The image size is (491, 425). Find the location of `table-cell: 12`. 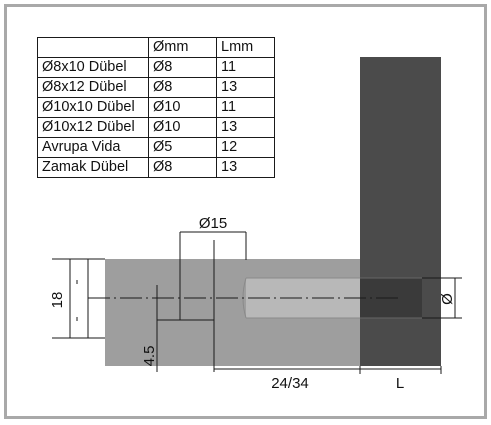

table-cell: 12 is located at coordinates (245, 147).